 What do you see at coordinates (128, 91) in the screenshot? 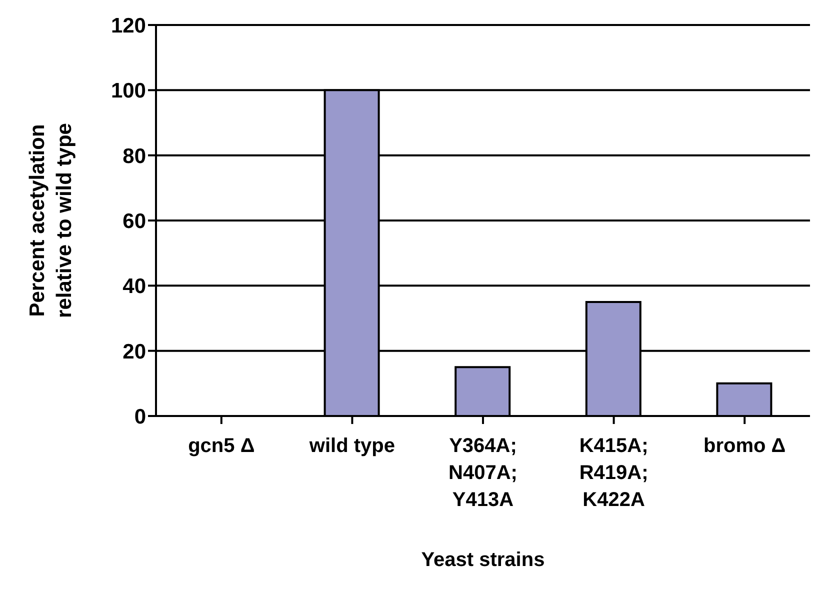
I see `y-tick-label: 100` at bounding box center [128, 91].